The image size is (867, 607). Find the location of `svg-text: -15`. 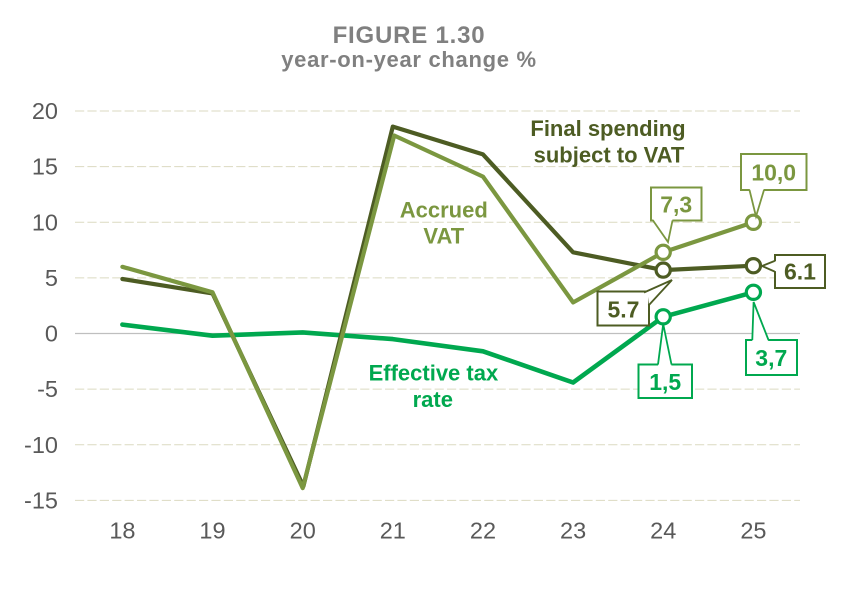

svg-text: -15 is located at coordinates (41, 500).